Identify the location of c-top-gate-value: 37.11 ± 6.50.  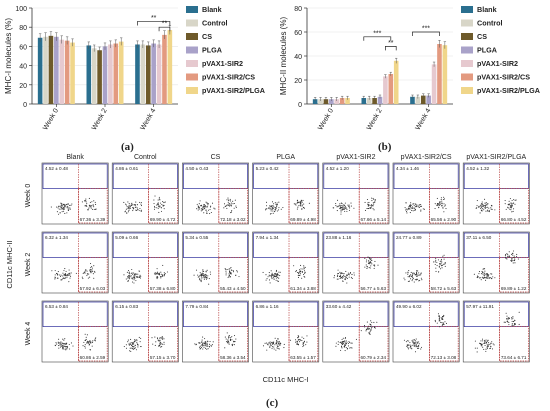
(479, 237).